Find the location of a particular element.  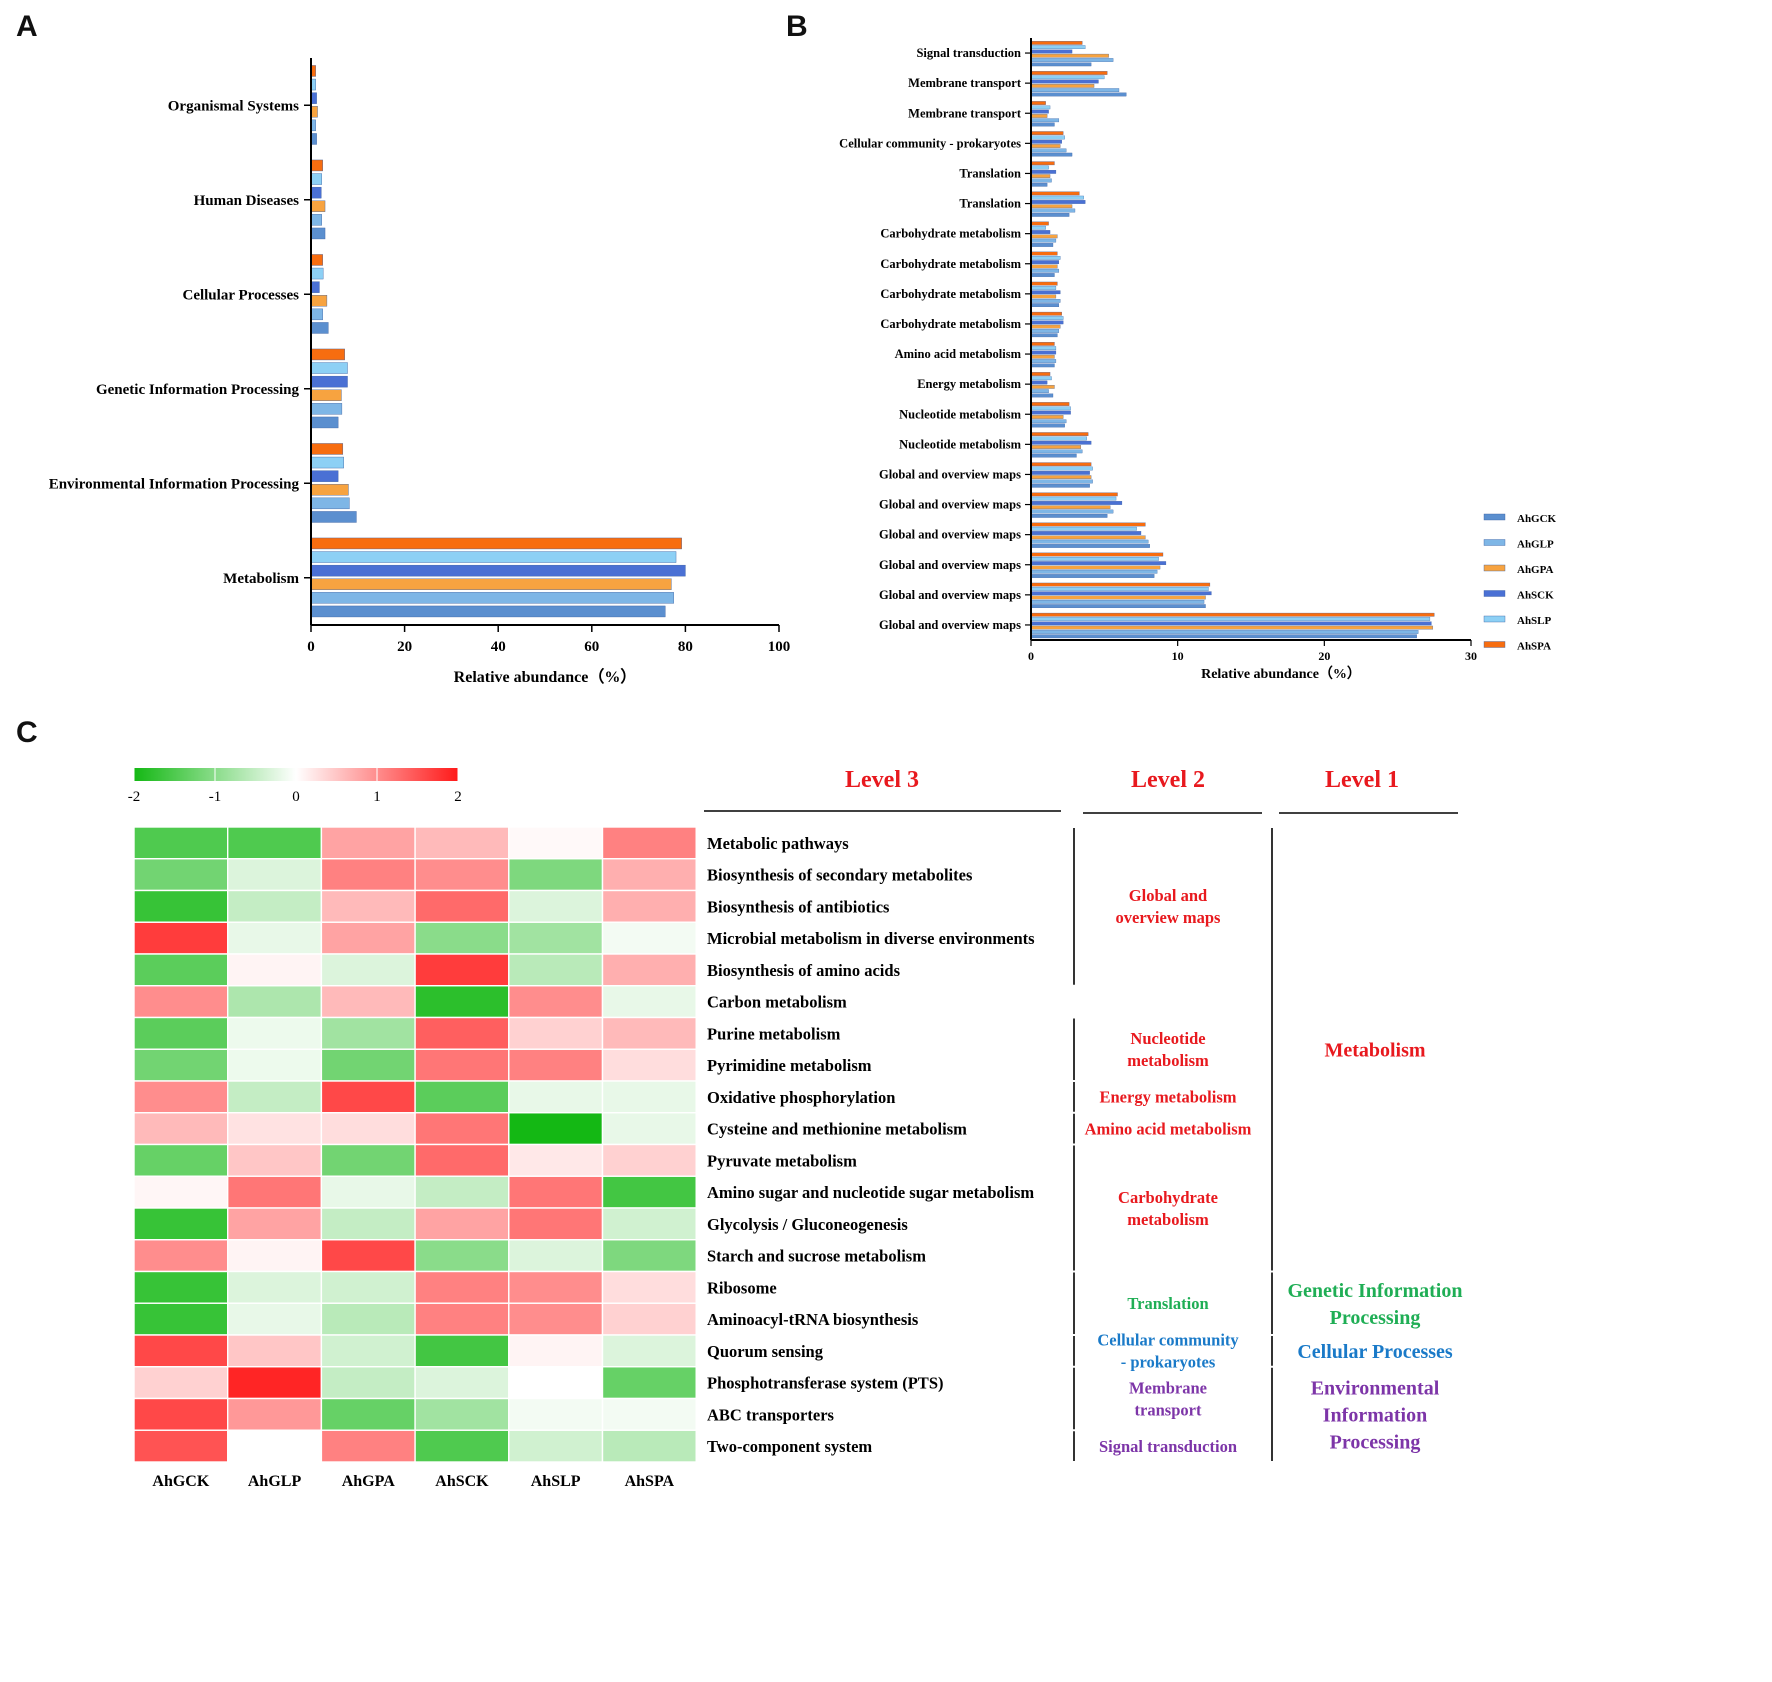

heat-column-label: AhSPA is located at coordinates (650, 1481).